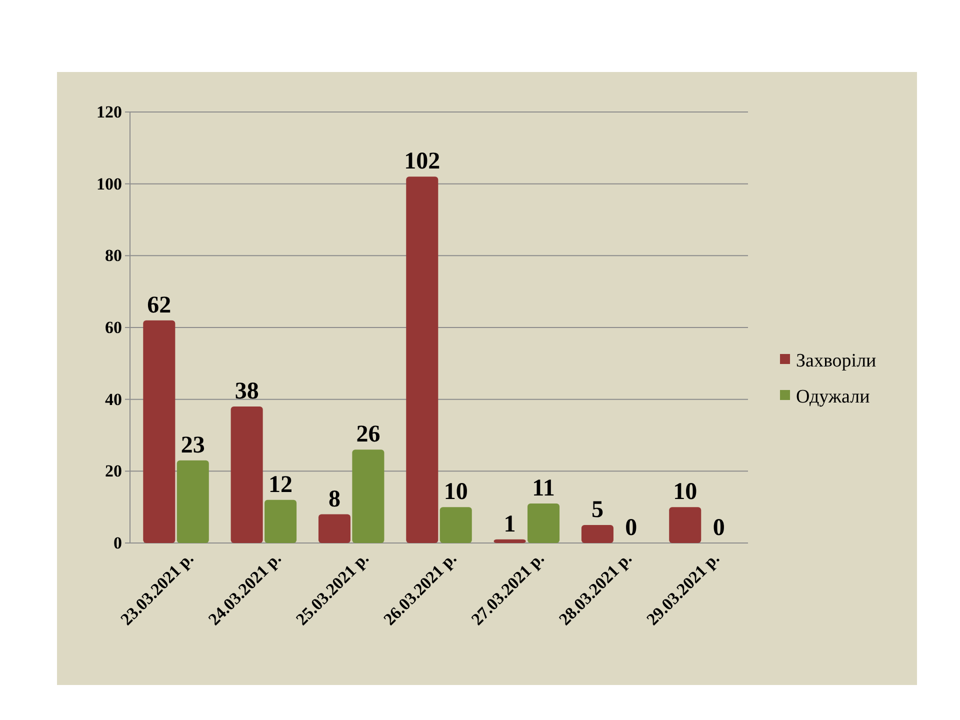 The image size is (960, 720). I want to click on y-tick-label: 40, so click(113, 399).